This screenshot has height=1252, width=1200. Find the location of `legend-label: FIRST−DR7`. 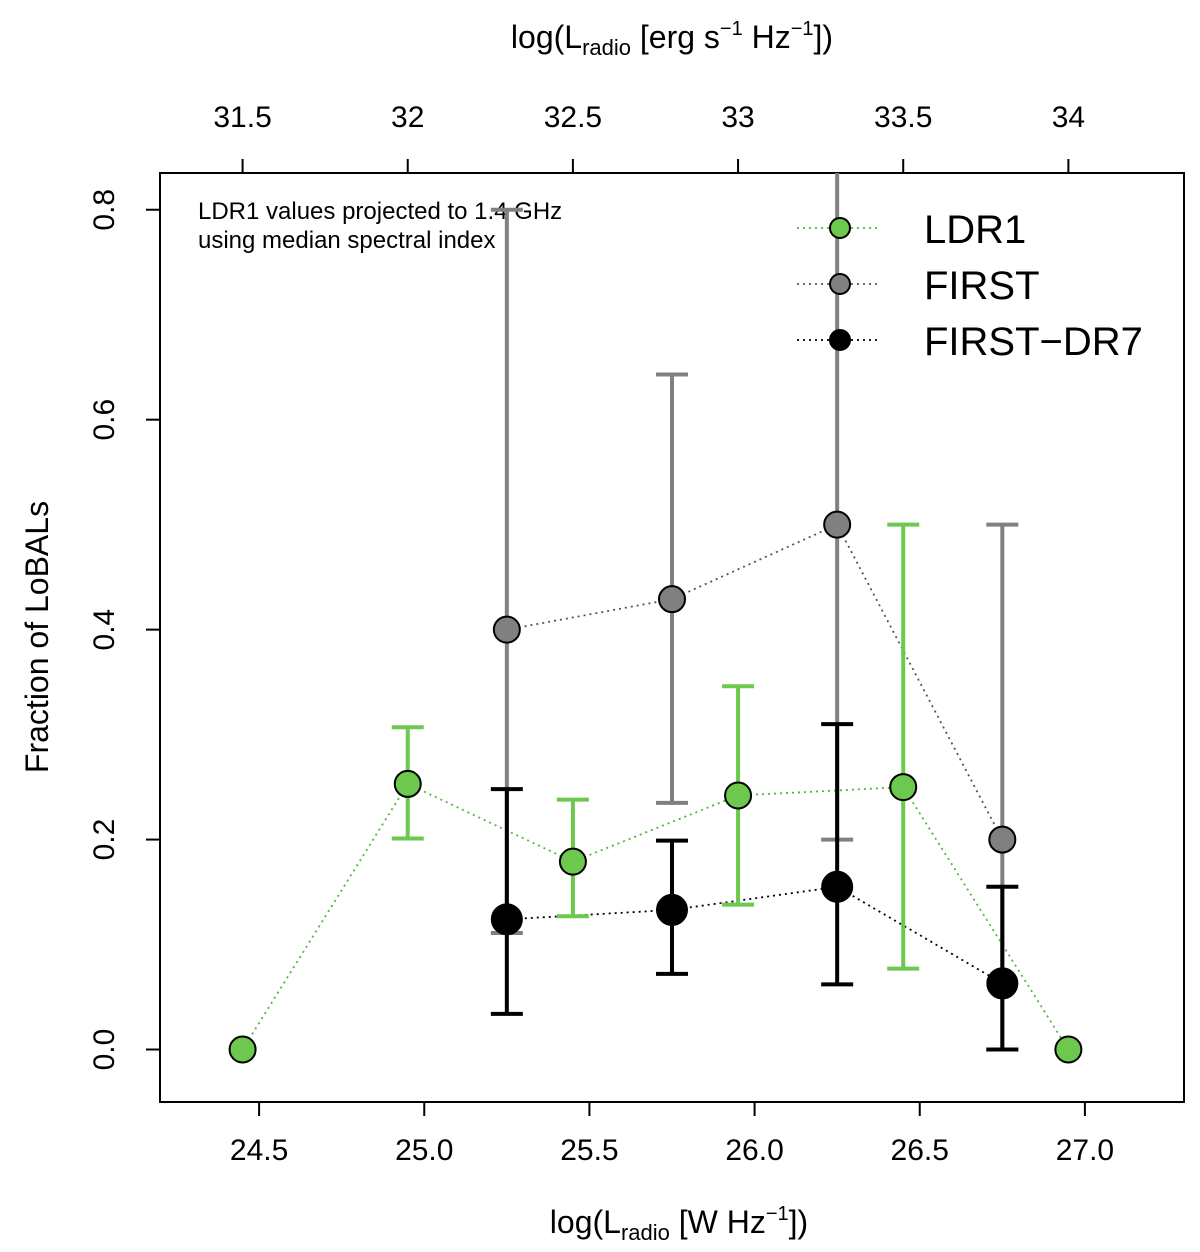

legend-label: FIRST−DR7 is located at coordinates (1033, 342).